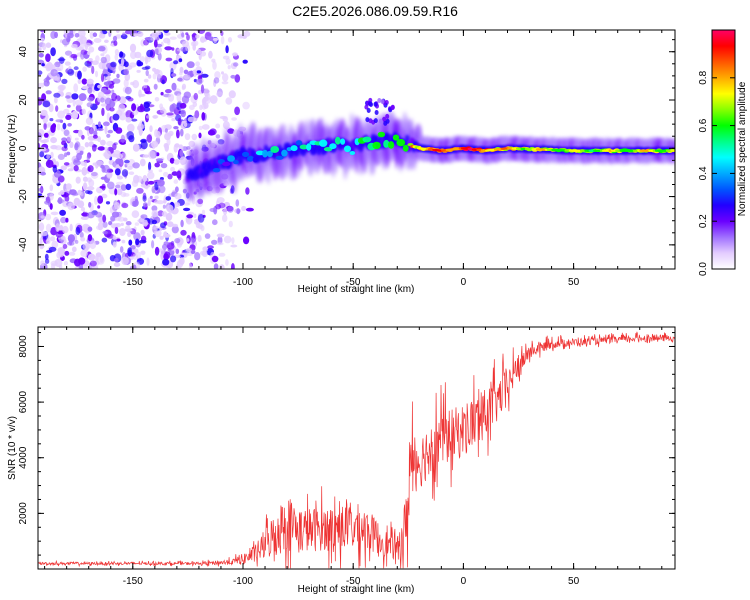 This screenshot has width=750, height=600. Describe the element at coordinates (241, 159) in the screenshot. I see `ridge-band` at that location.